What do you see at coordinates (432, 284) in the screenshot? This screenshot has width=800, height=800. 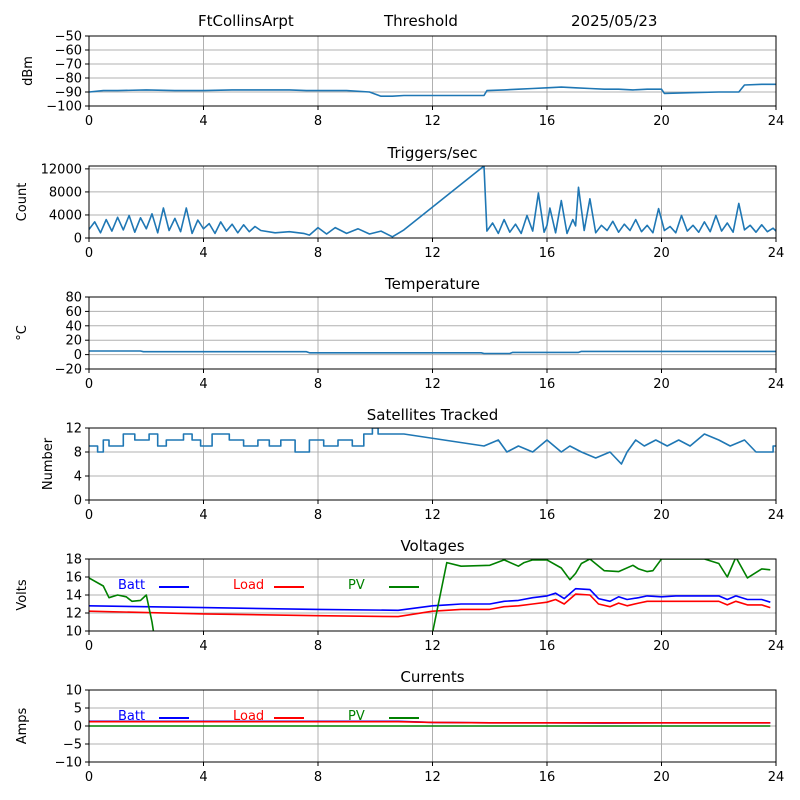 I see `temperature-title: Temperature` at bounding box center [432, 284].